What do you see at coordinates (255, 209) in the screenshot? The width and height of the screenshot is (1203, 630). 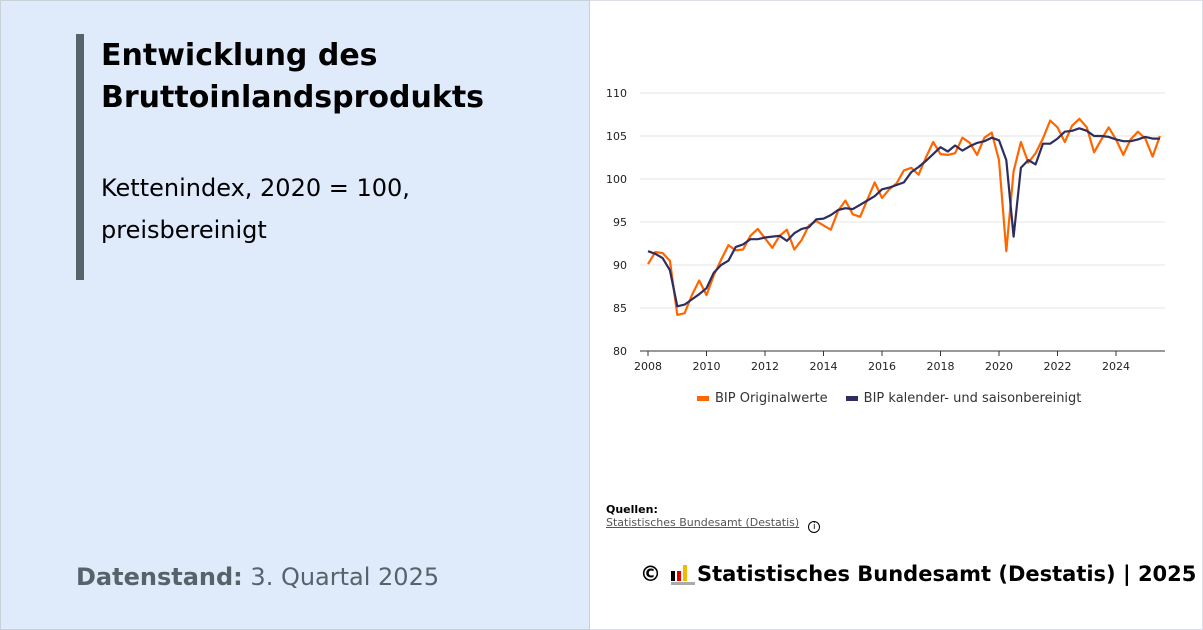 I see `subtitle: Kettenindex, 2020 = 100, preisbereinigt` at bounding box center [255, 209].